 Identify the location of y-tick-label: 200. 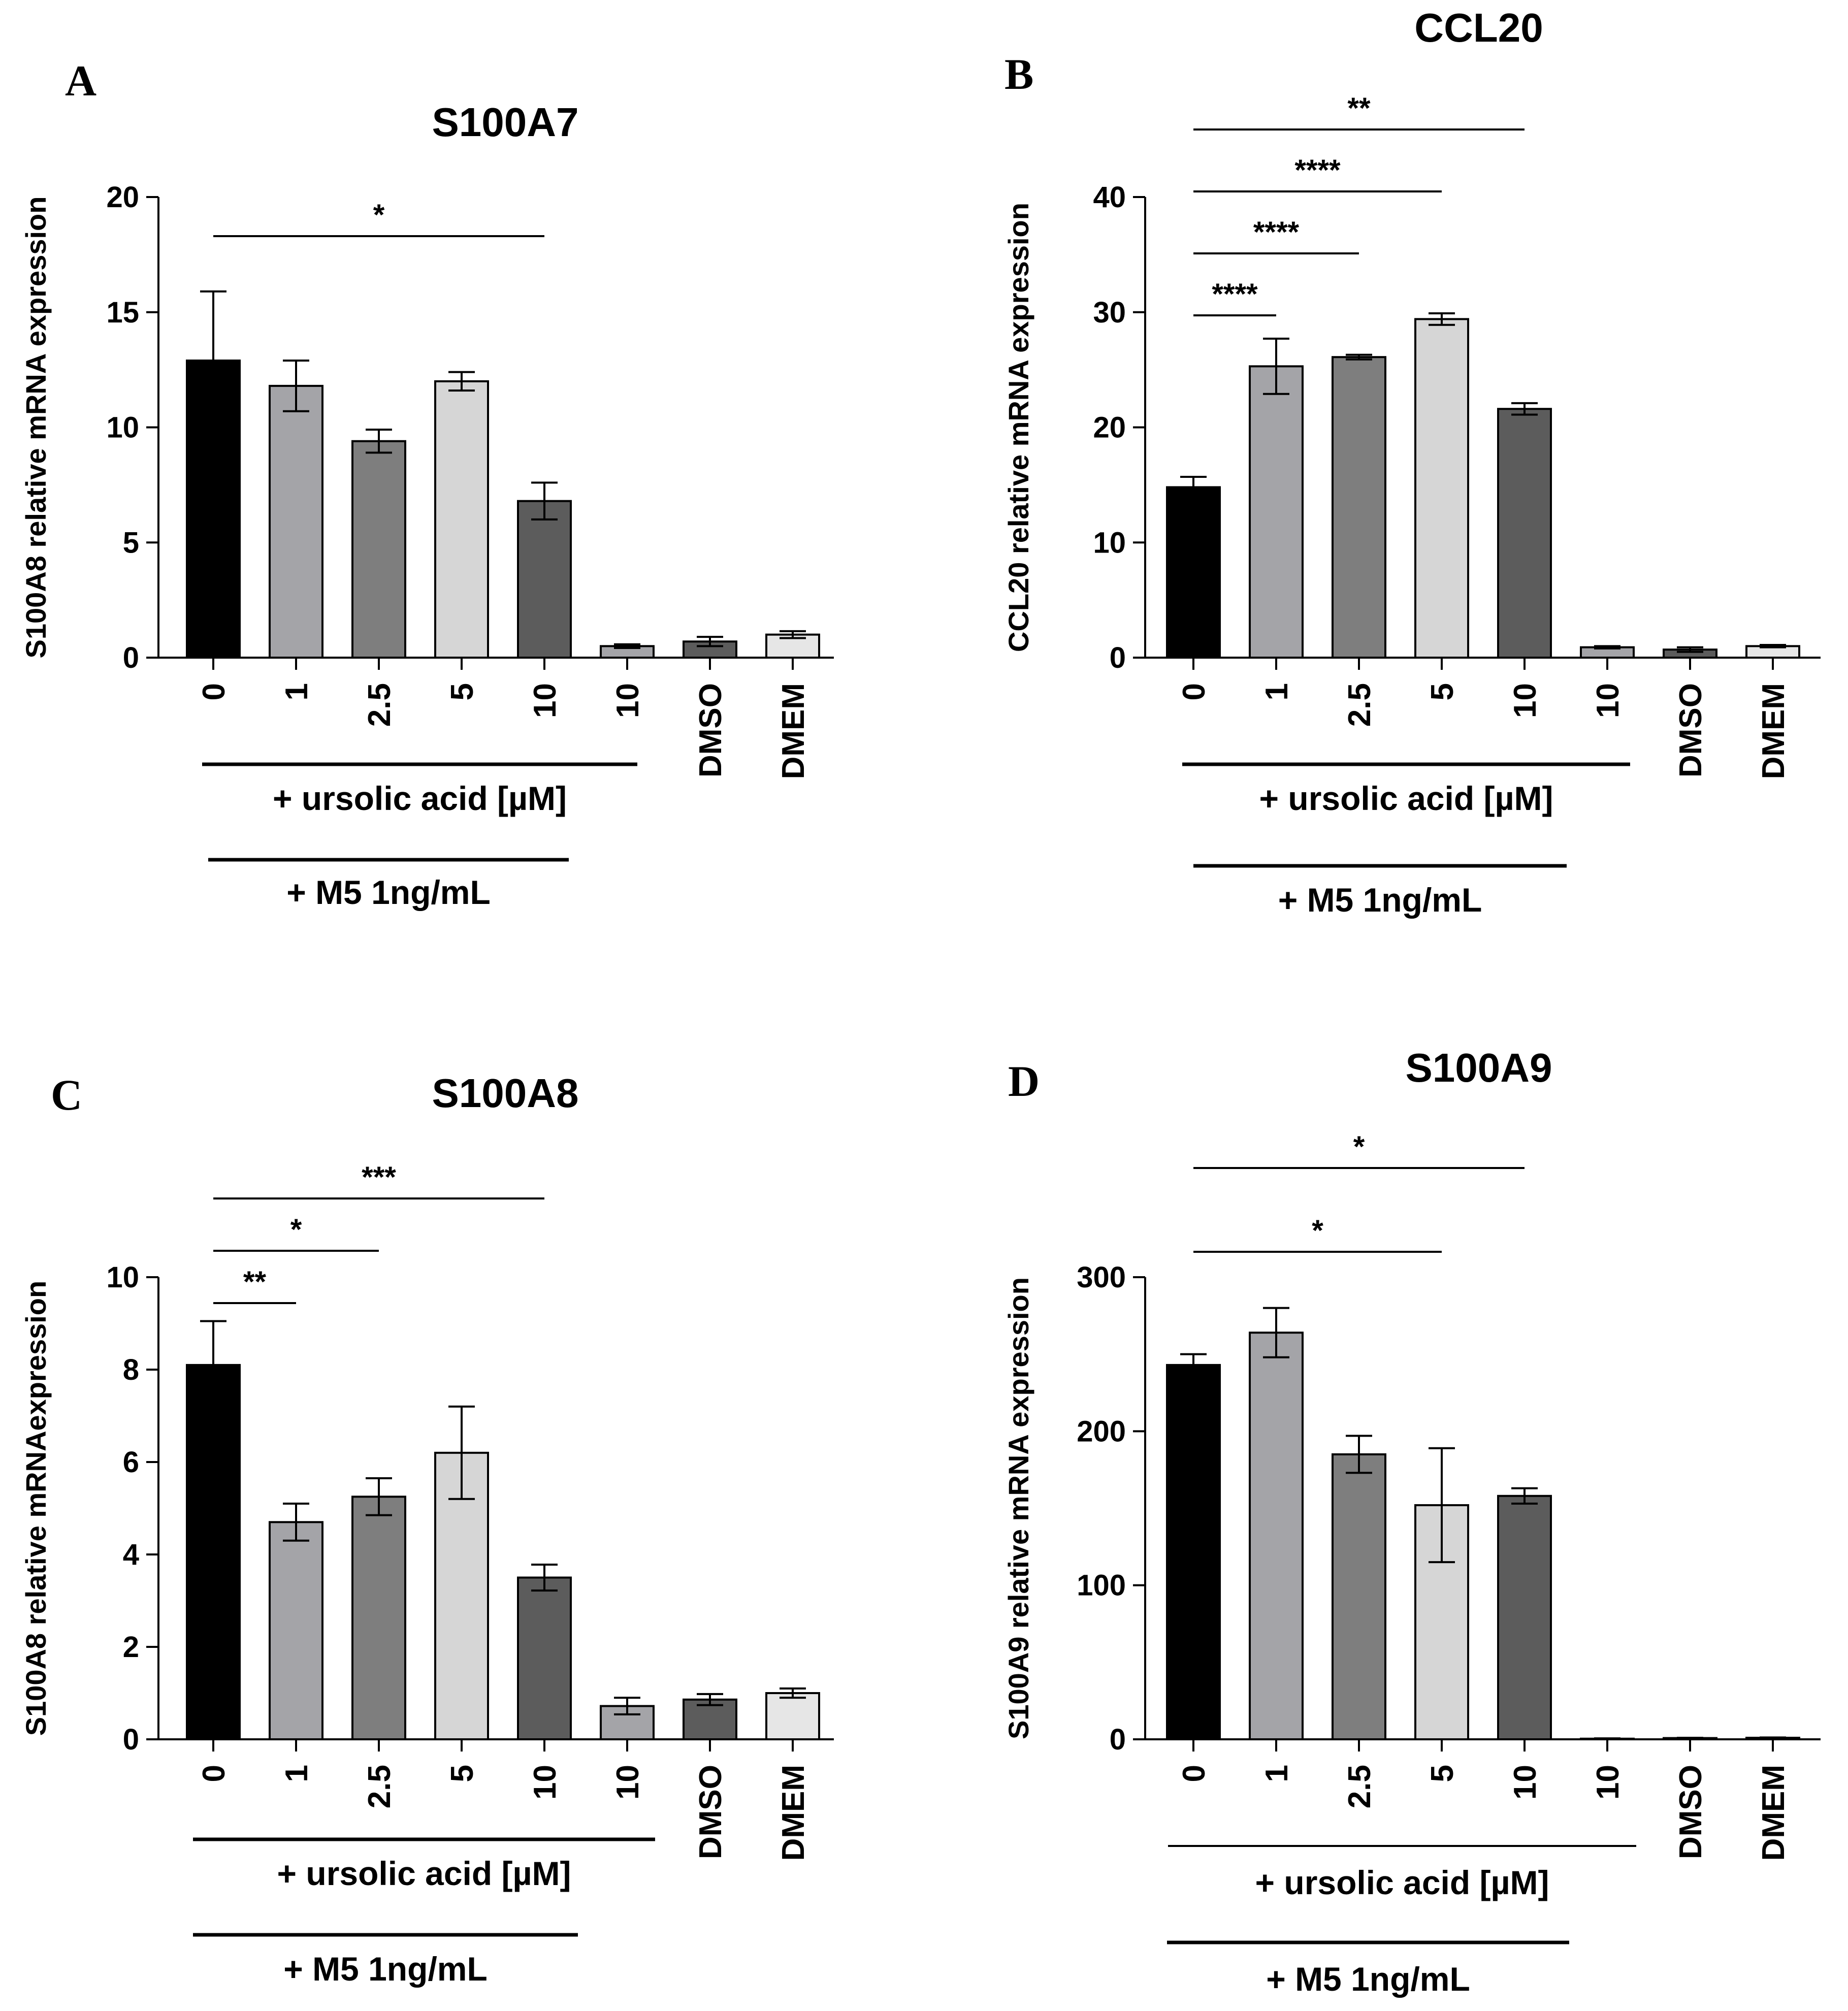
(1101, 1431).